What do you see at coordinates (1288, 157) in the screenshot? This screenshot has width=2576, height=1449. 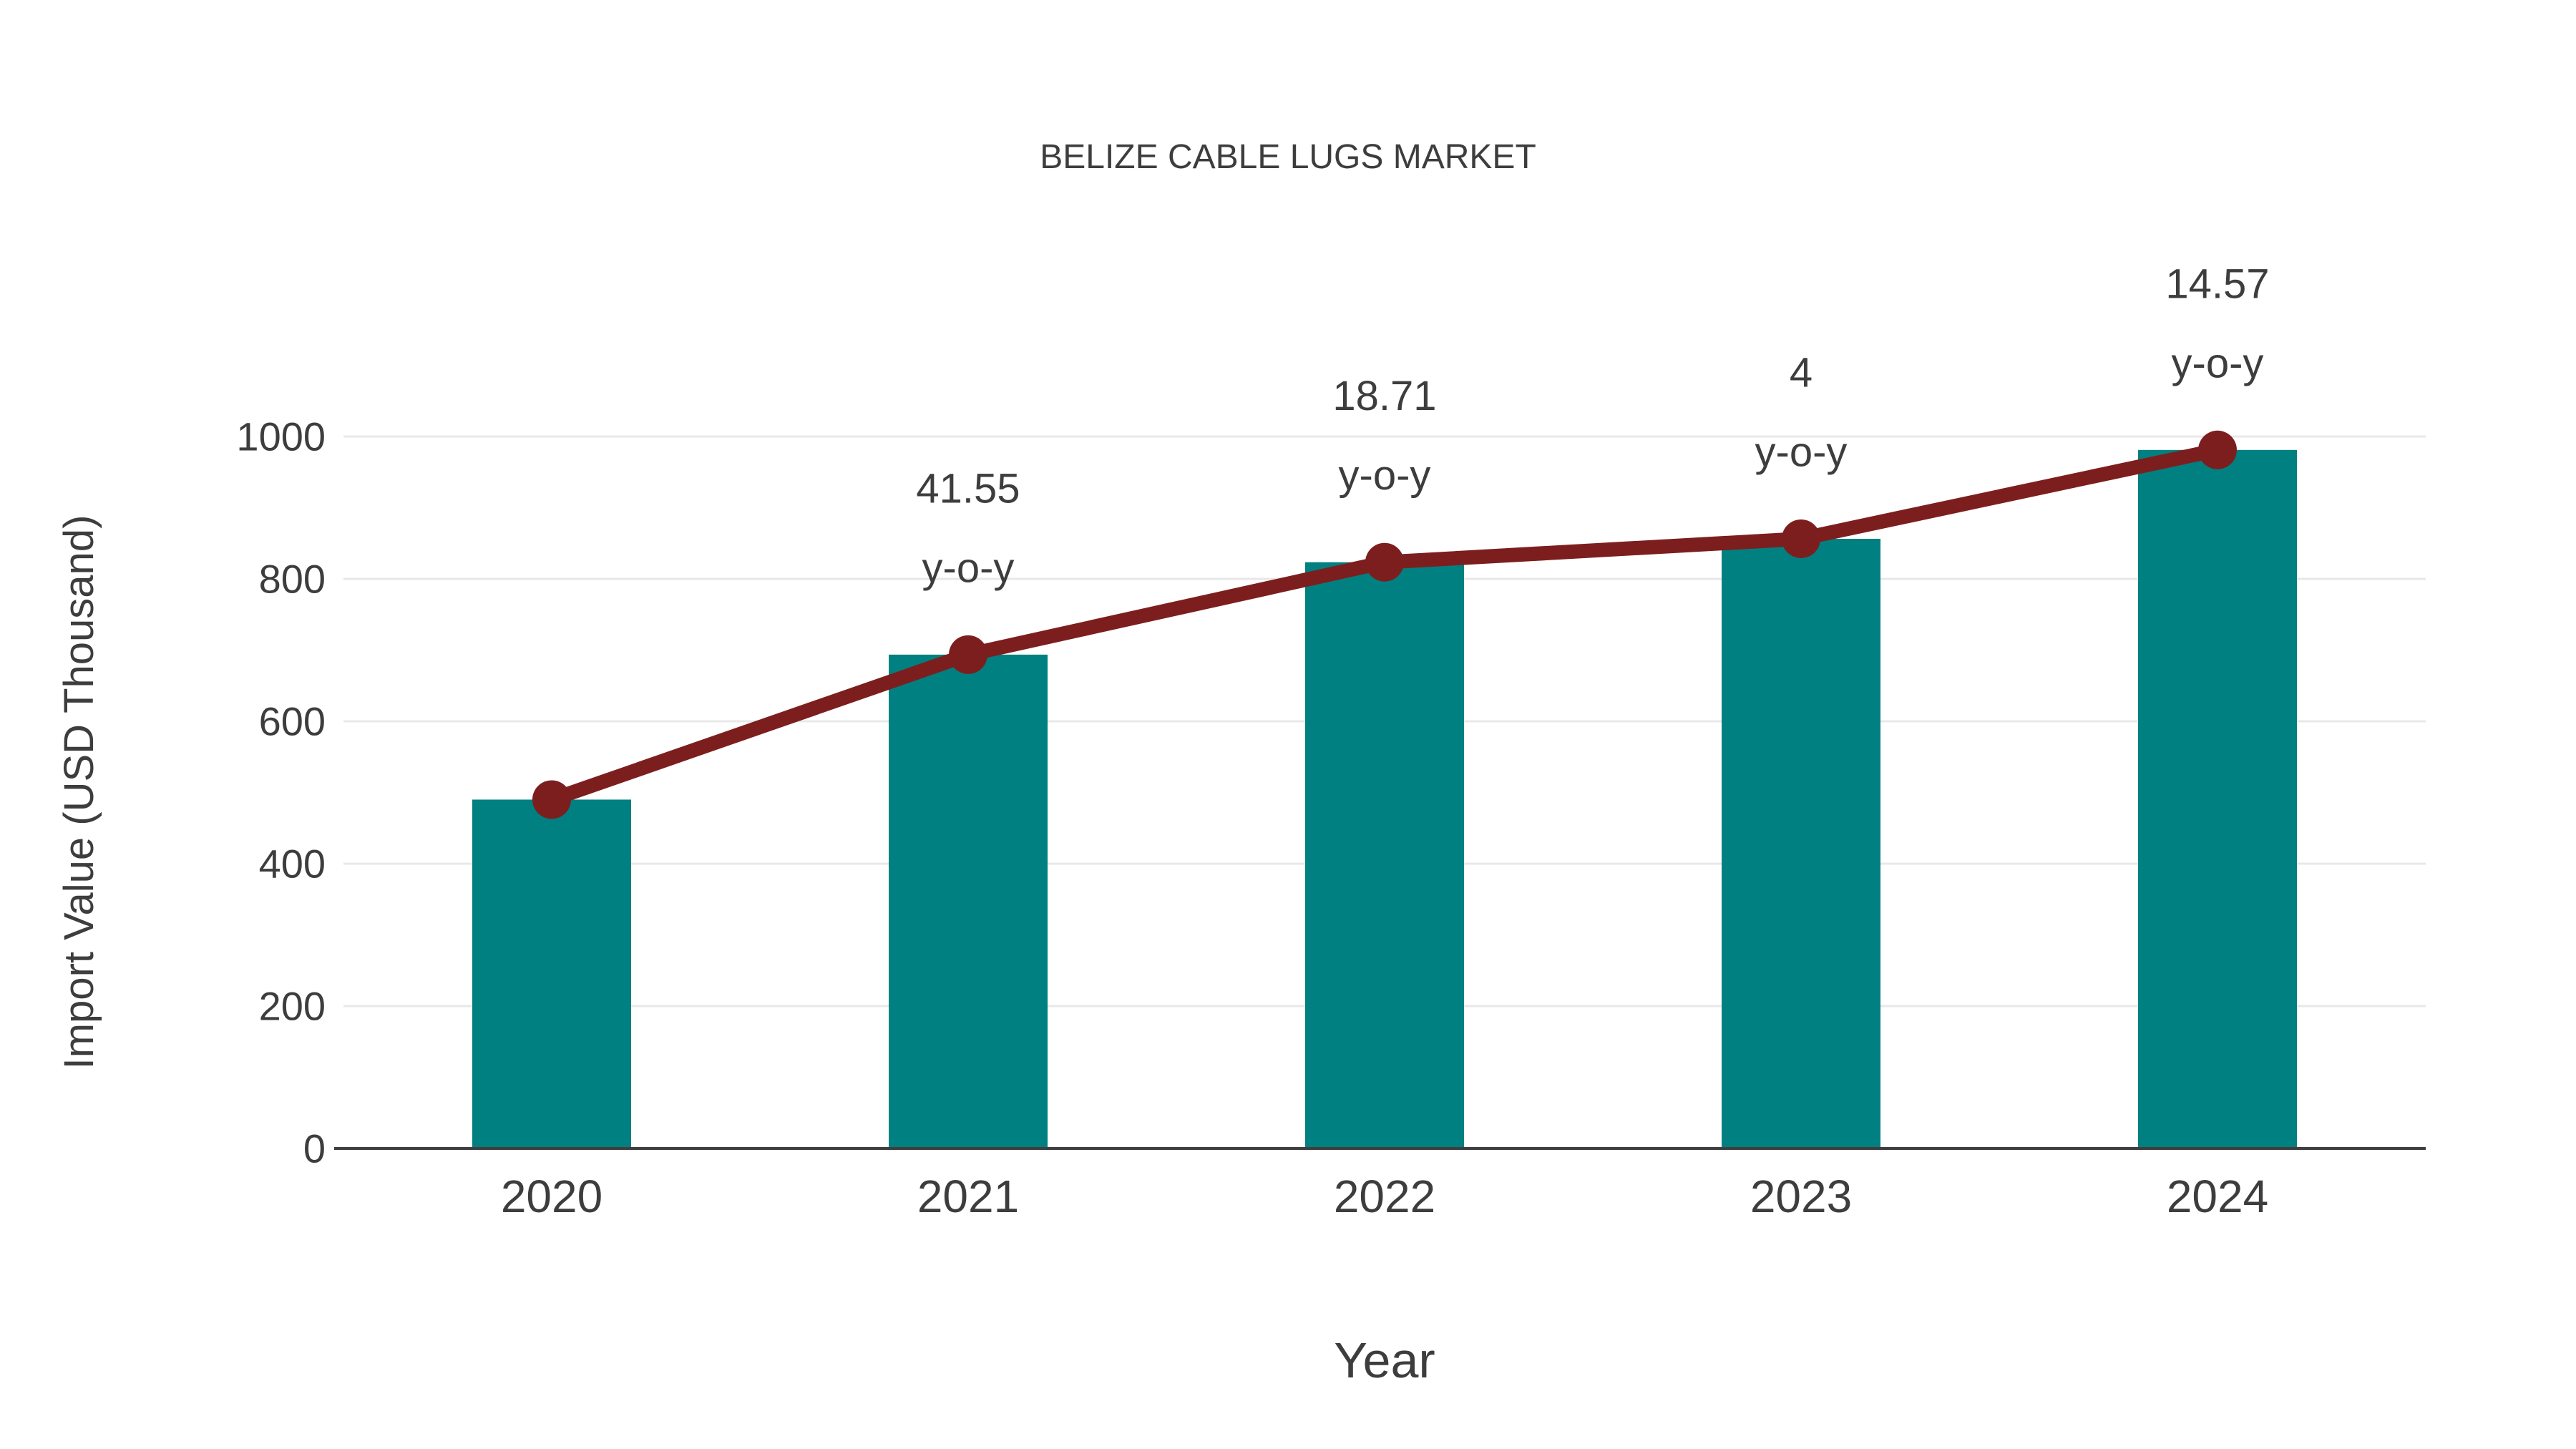 I see `chart-title: BELIZE CABLE LUGS MARKET` at bounding box center [1288, 157].